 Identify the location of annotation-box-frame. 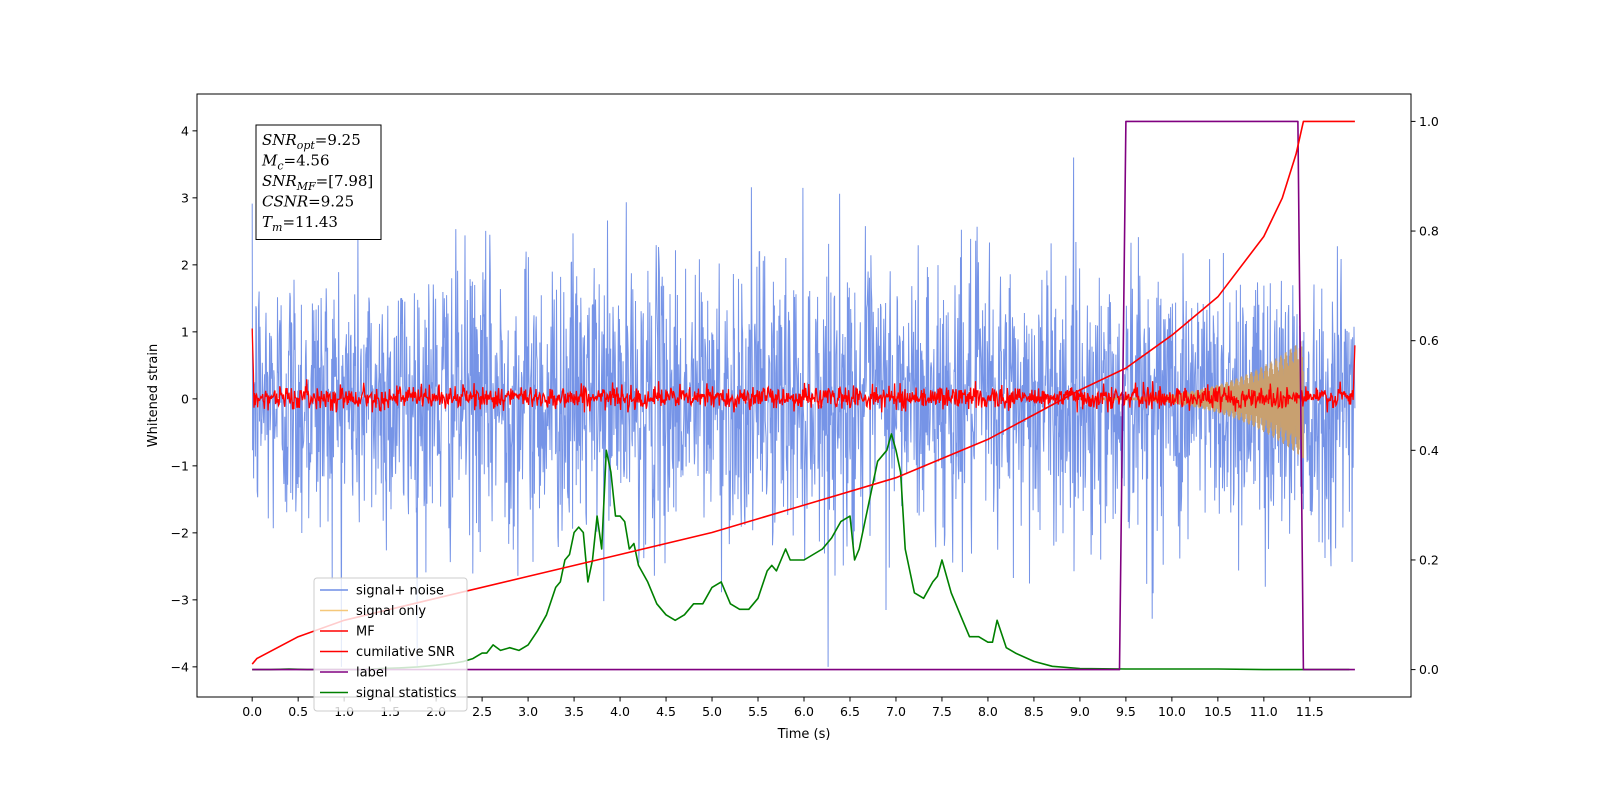
(318, 182).